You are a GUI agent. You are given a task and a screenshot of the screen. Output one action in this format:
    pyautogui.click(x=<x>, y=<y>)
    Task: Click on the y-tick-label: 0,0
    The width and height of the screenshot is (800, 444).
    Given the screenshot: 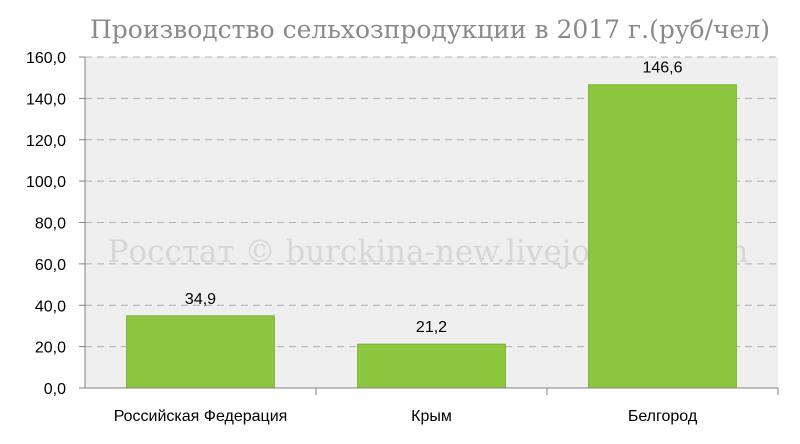 What is the action you would take?
    pyautogui.click(x=55, y=389)
    